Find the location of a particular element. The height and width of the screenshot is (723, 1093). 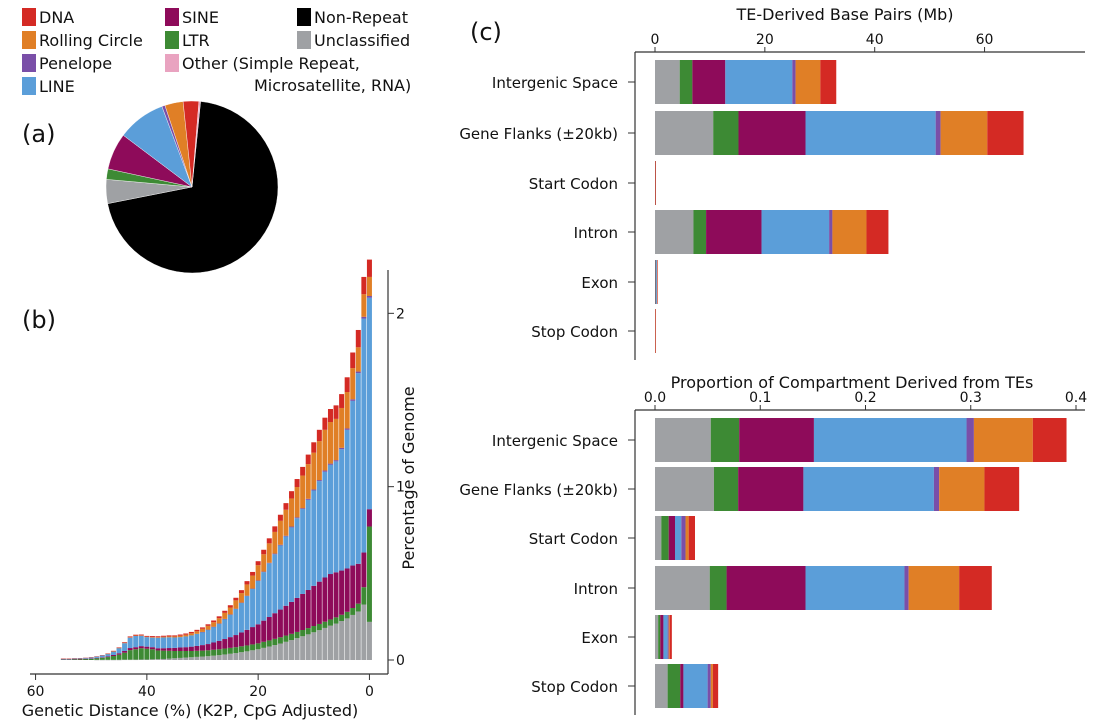

ctop-bar-penelope is located at coordinates (938, 133).